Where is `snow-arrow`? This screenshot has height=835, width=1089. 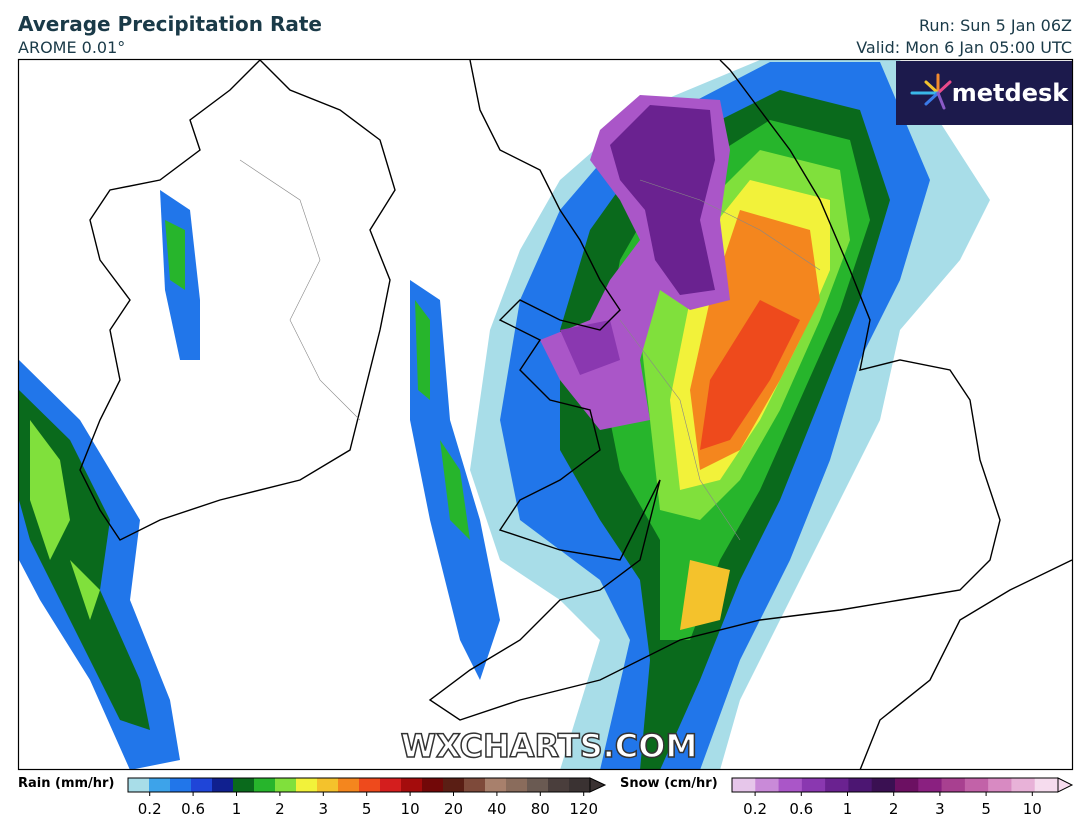 snow-arrow is located at coordinates (1065, 785).